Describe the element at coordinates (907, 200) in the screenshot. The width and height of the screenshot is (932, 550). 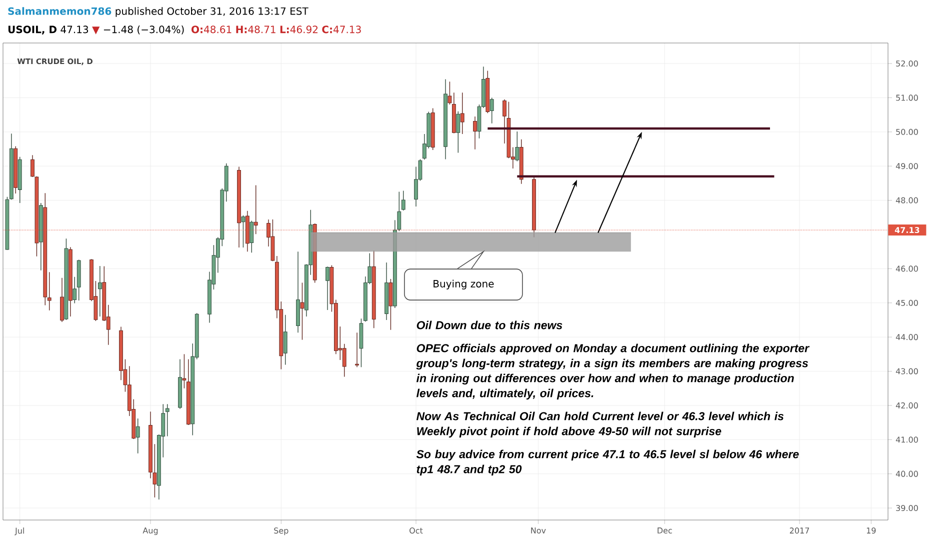
I see `y-tick-label: 48.00` at that location.